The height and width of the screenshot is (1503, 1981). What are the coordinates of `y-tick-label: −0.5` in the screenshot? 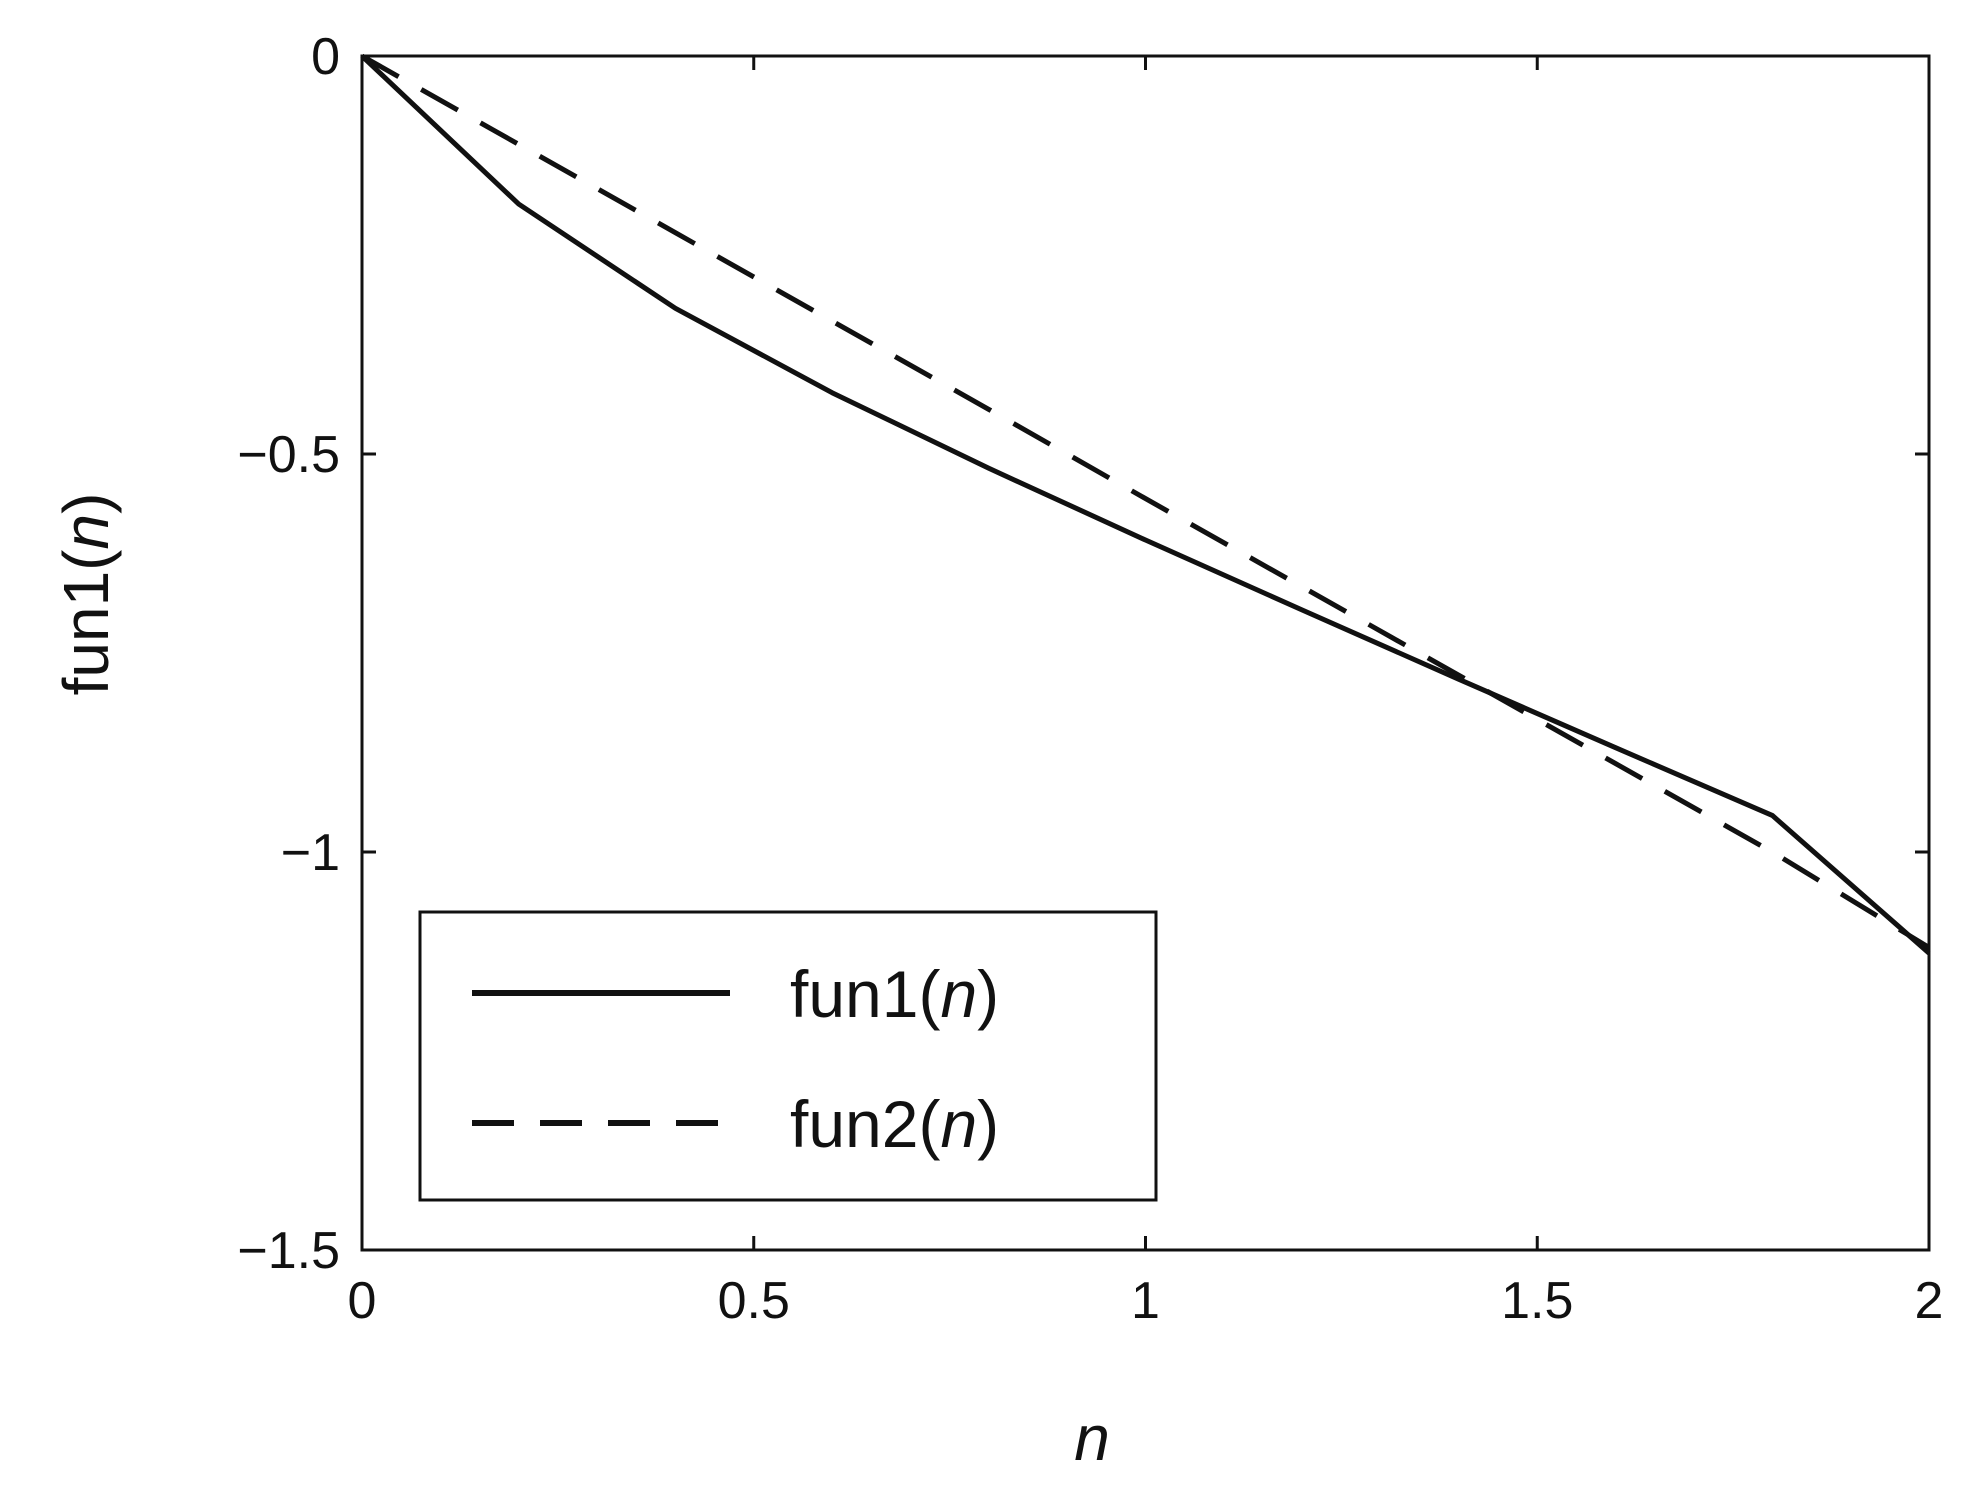 It's located at (288, 455).